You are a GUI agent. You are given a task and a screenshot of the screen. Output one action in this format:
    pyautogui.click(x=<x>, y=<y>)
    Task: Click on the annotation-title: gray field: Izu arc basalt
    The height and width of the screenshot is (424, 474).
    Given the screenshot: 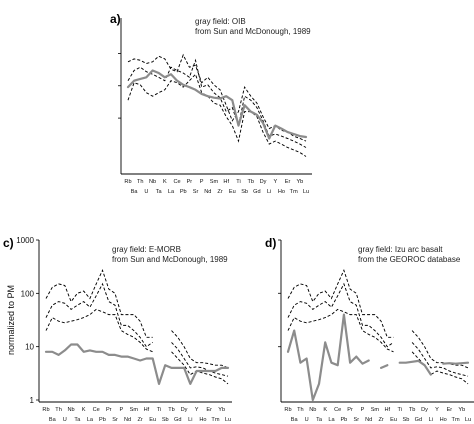 What is the action you would take?
    pyautogui.click(x=400, y=249)
    